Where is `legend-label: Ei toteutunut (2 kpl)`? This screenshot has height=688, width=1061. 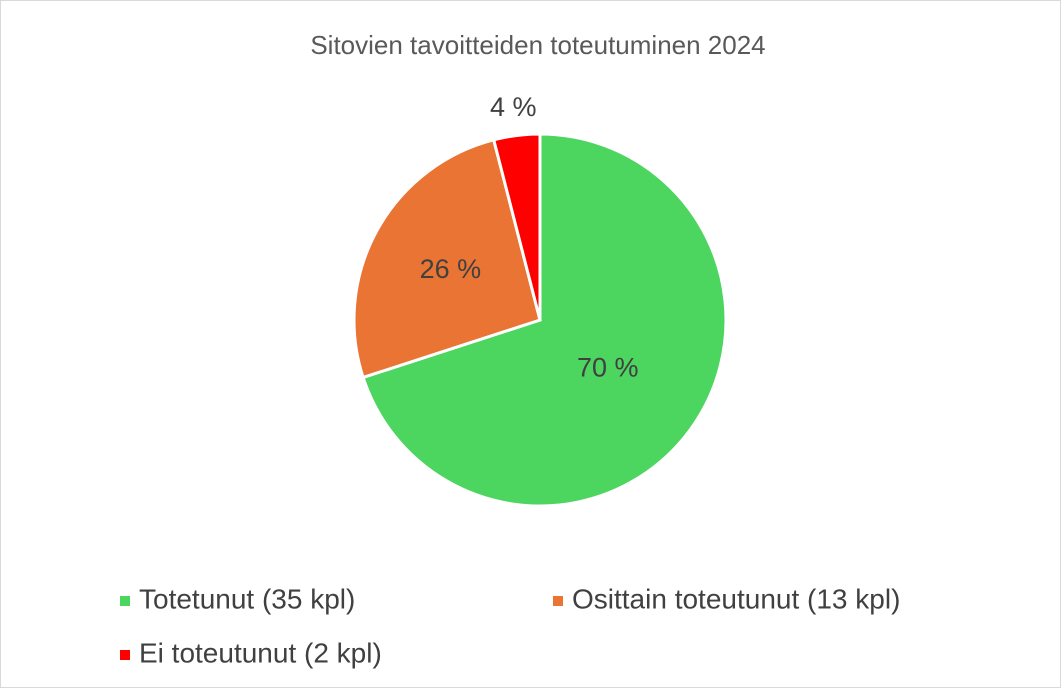
legend-label: Ei toteutunut (2 kpl) is located at coordinates (260, 652).